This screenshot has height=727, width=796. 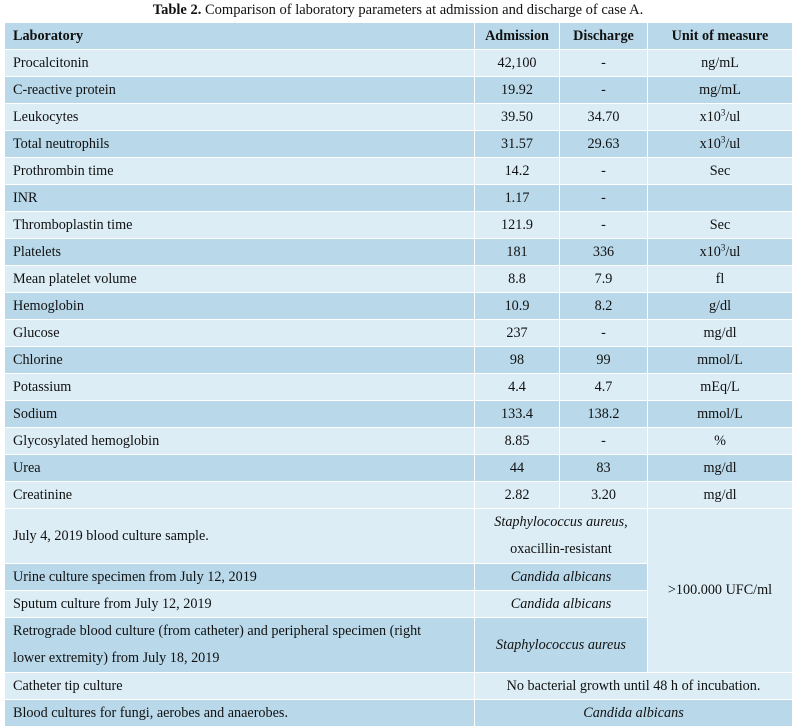 What do you see at coordinates (720, 90) in the screenshot?
I see `cell-unit: mg/mL` at bounding box center [720, 90].